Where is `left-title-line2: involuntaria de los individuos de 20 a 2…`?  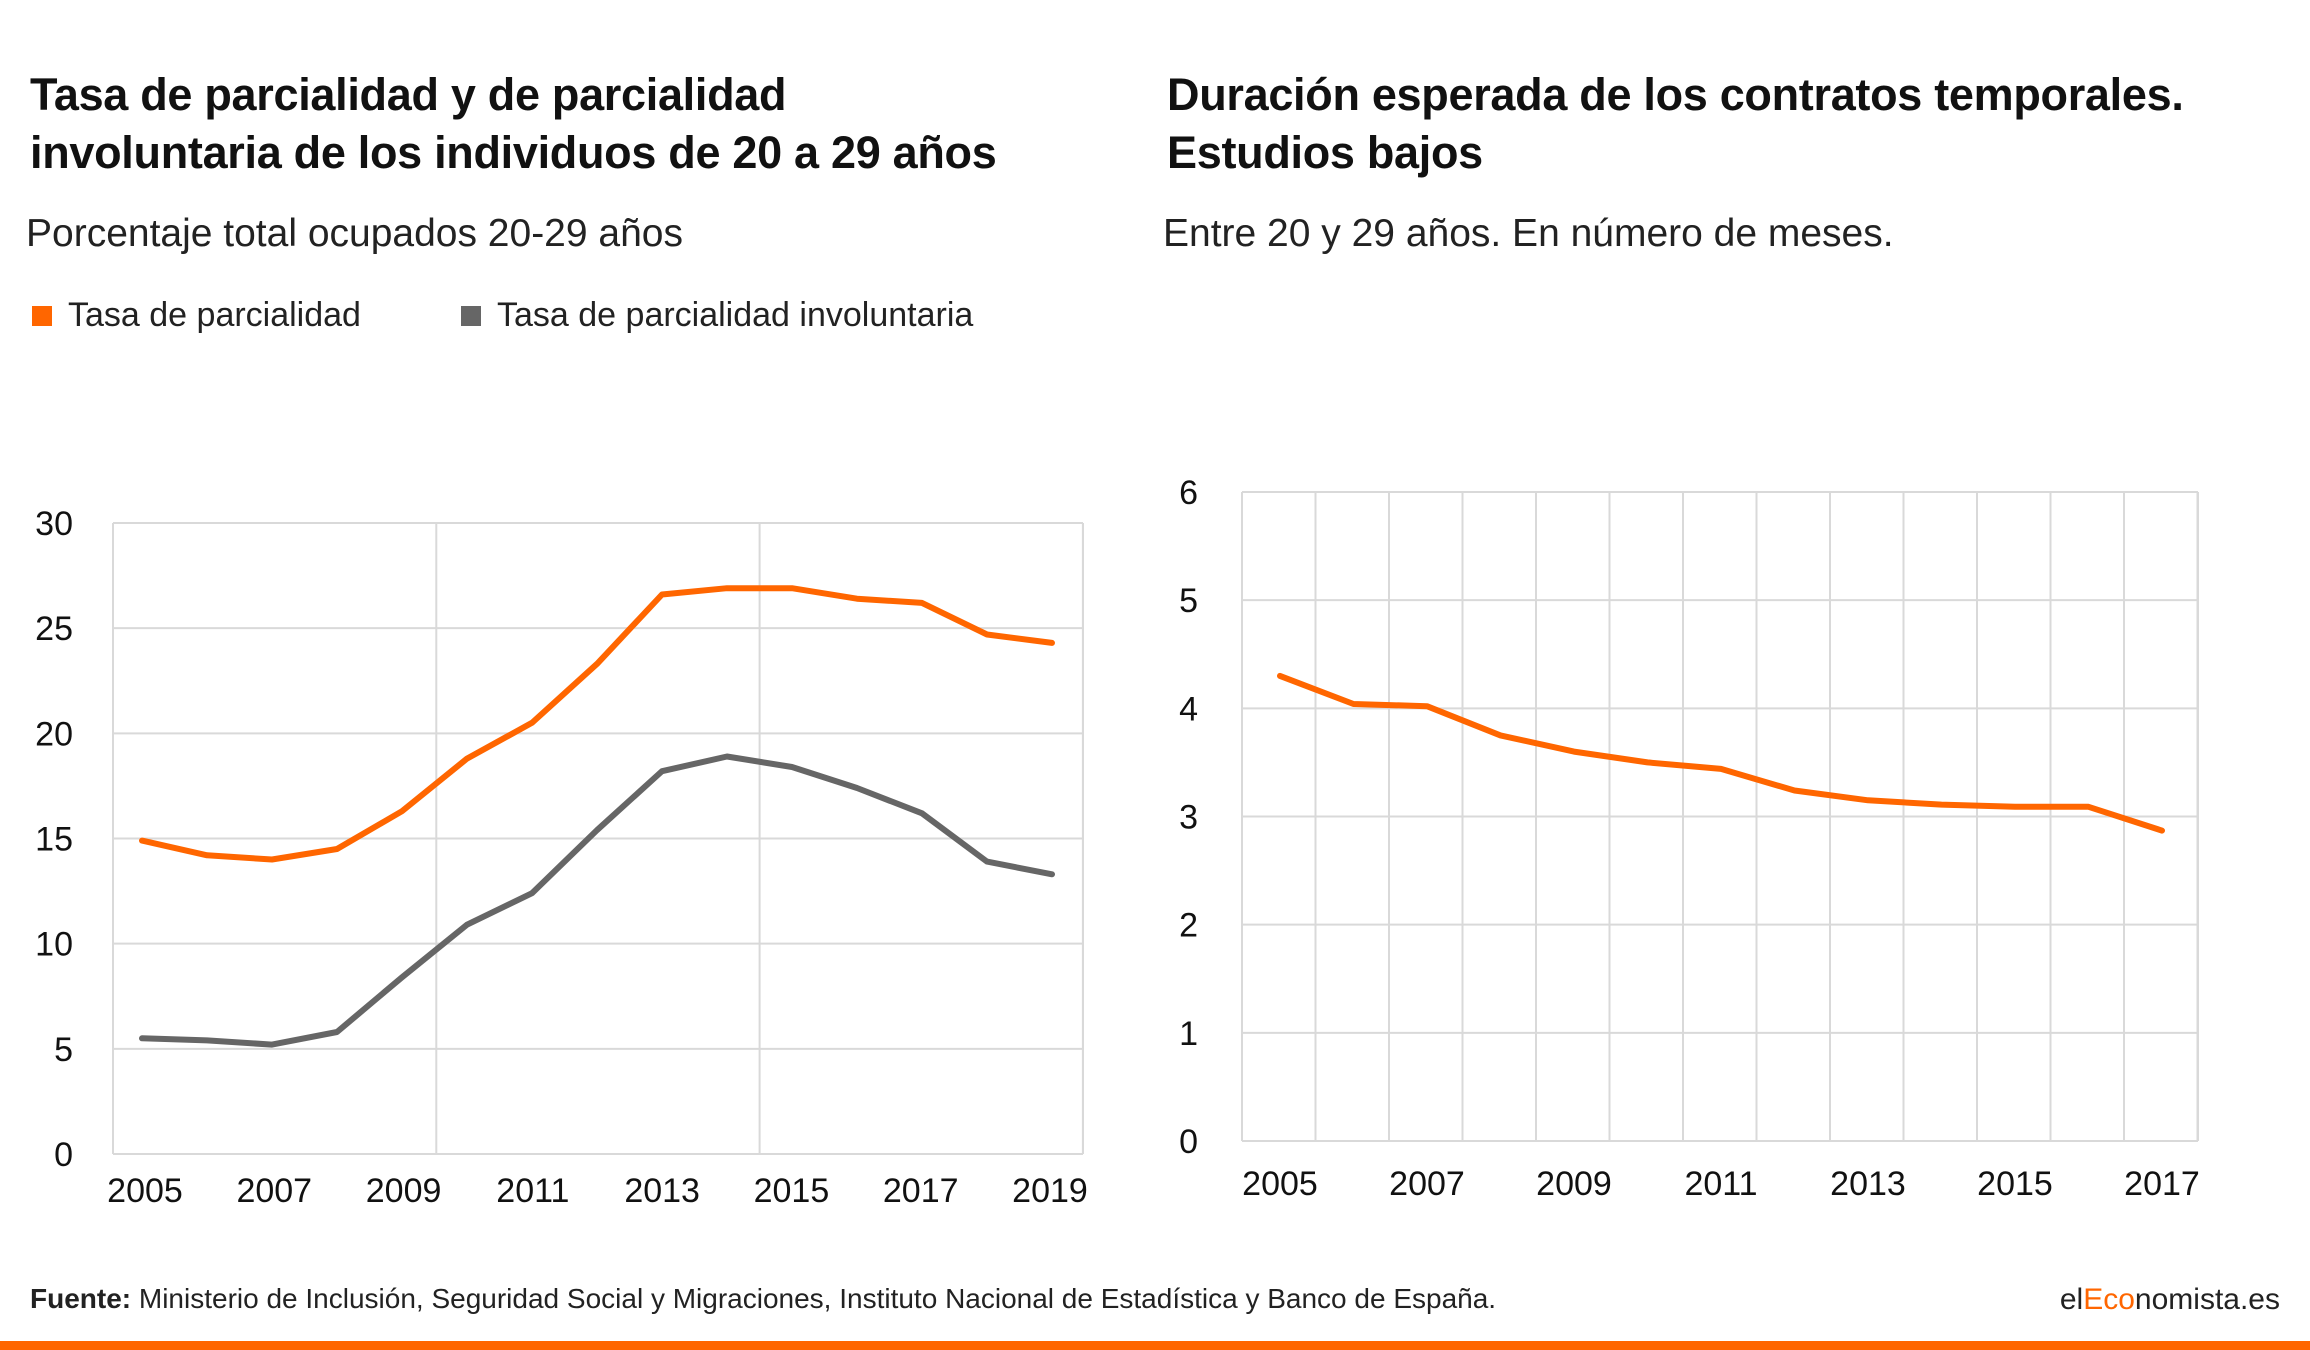 left-title-line2: involuntaria de los individuos de 20 a 2… is located at coordinates (513, 152).